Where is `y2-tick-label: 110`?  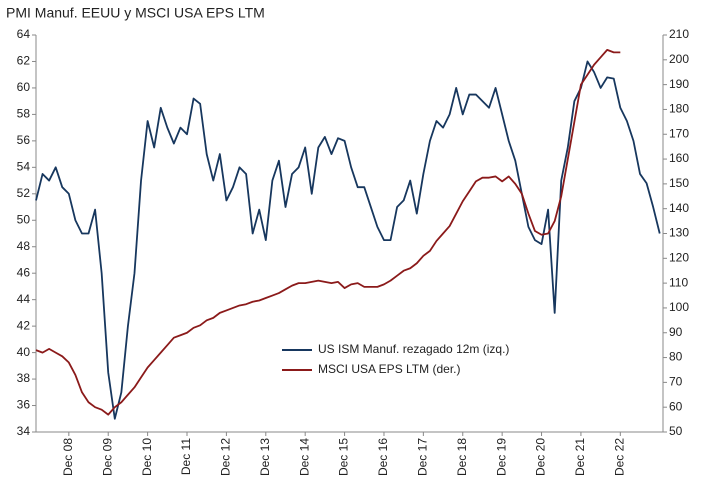 y2-tick-label: 110 is located at coordinates (678, 282).